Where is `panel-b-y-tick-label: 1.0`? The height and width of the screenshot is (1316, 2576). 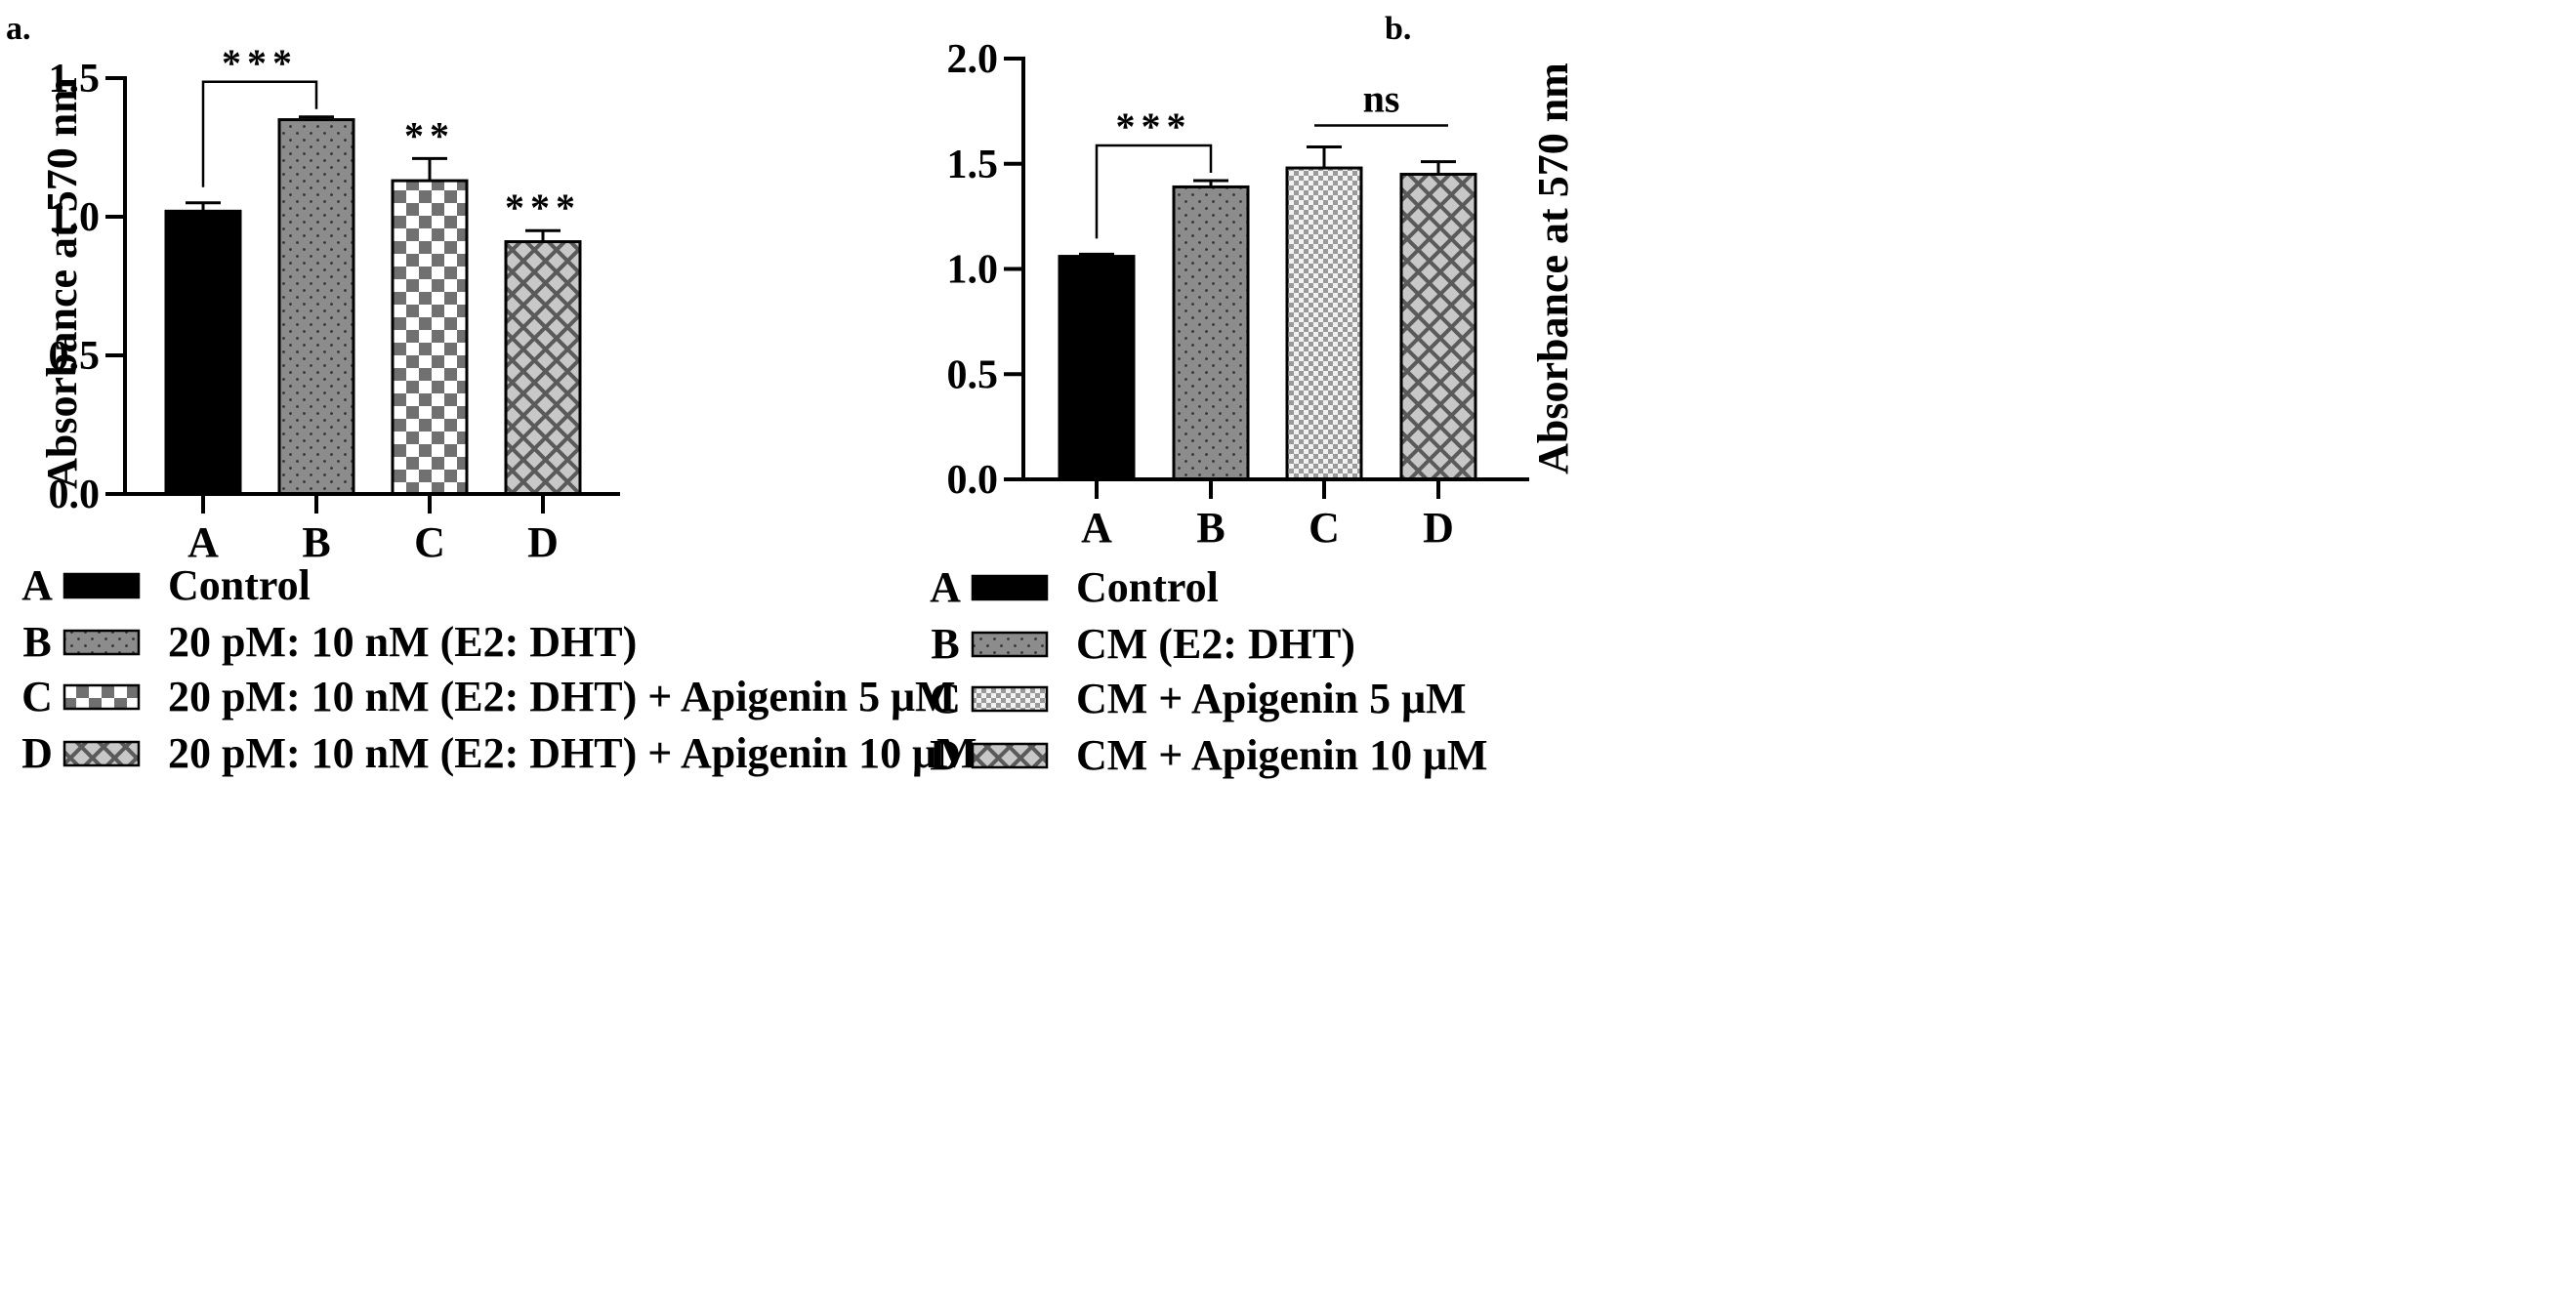
panel-b-y-tick-label: 1.0 is located at coordinates (973, 270).